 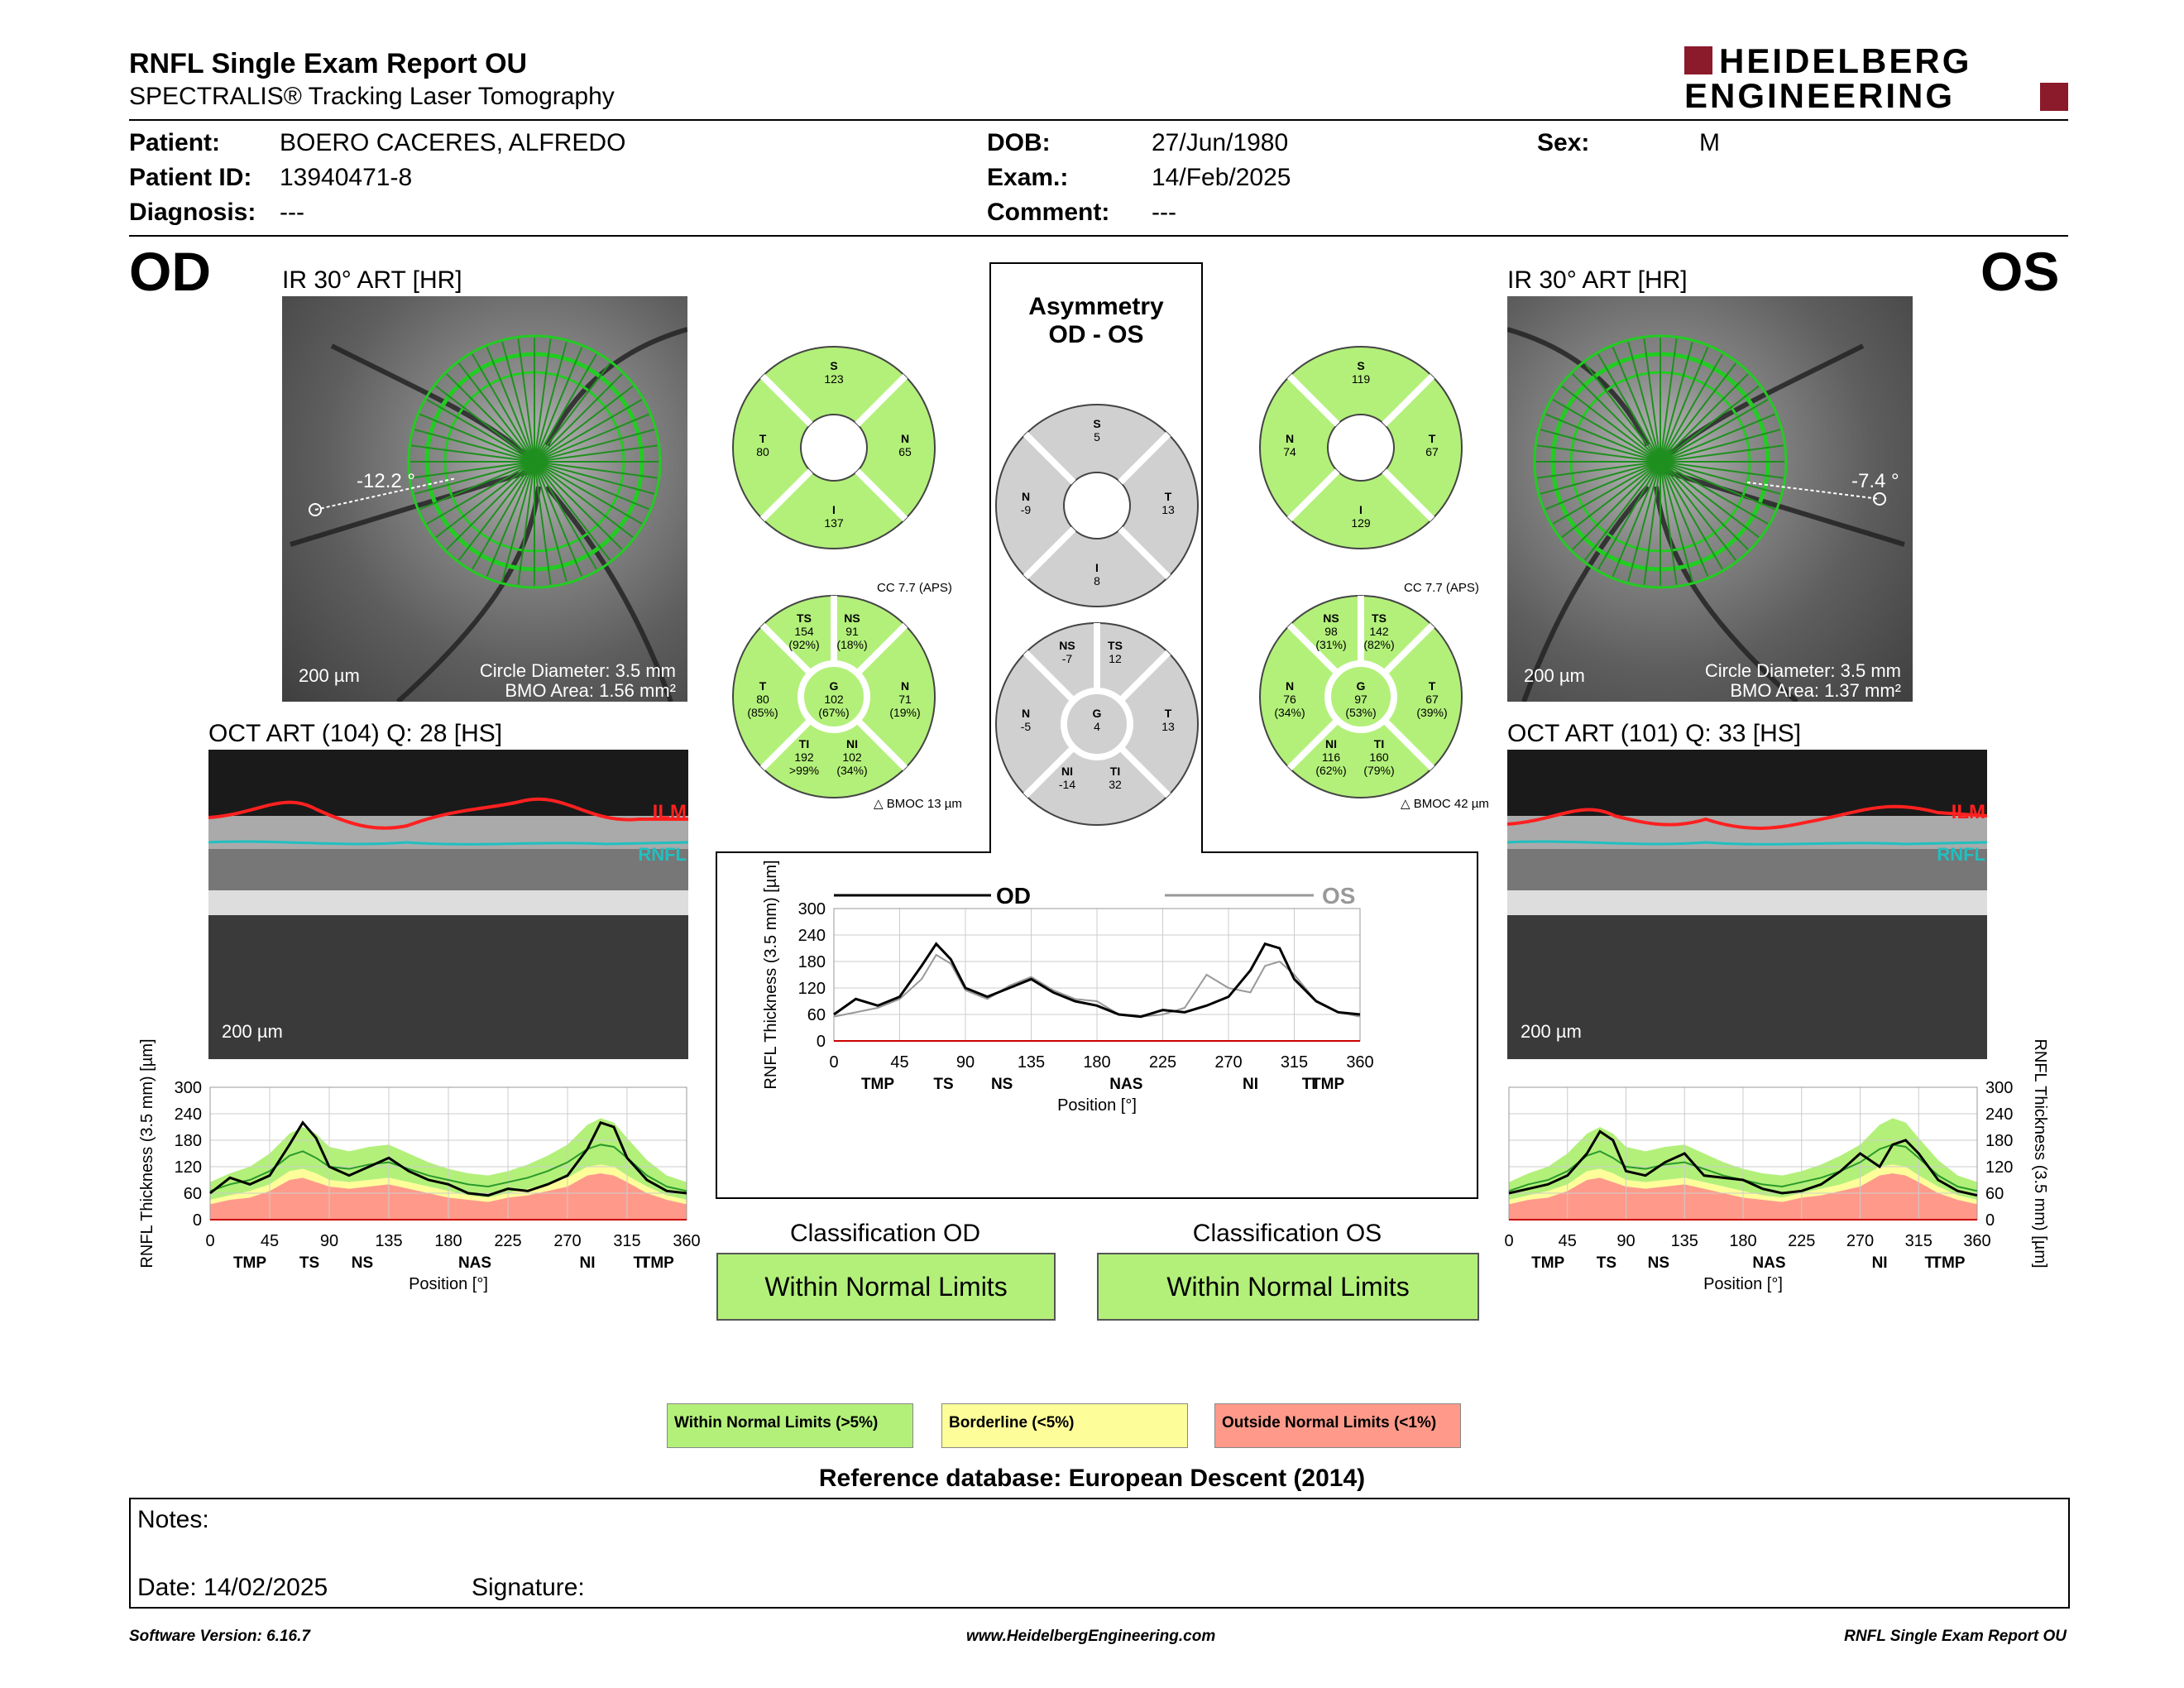 I want to click on asym-quad-T: 13, so click(x=1168, y=509).